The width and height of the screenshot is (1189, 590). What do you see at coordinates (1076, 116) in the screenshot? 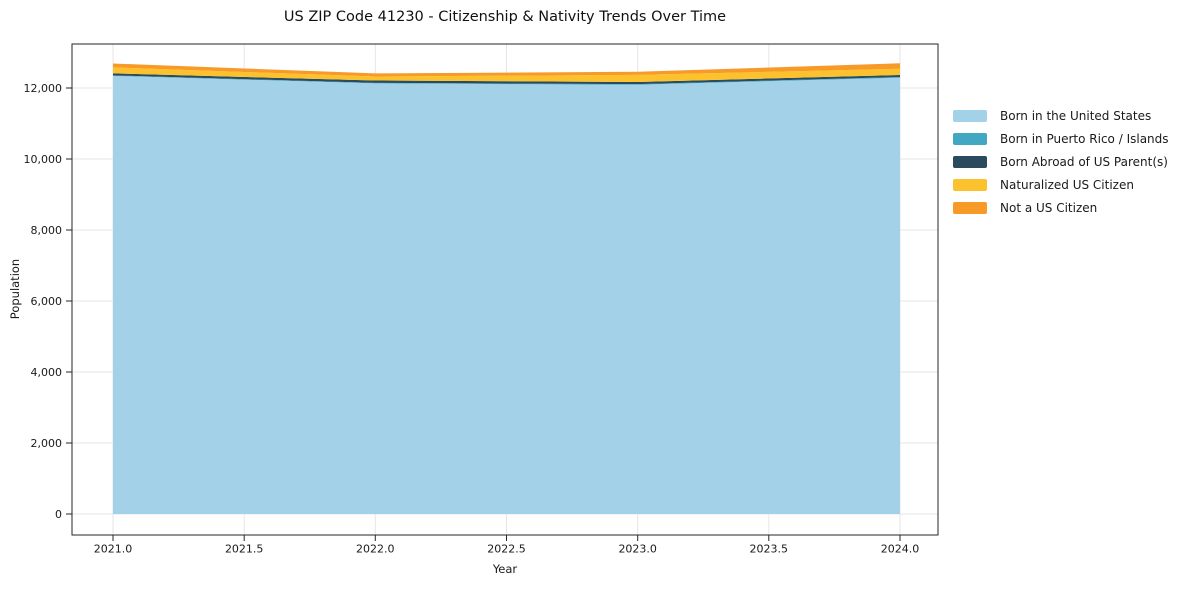
I see `legend-label: Born in the United States` at bounding box center [1076, 116].